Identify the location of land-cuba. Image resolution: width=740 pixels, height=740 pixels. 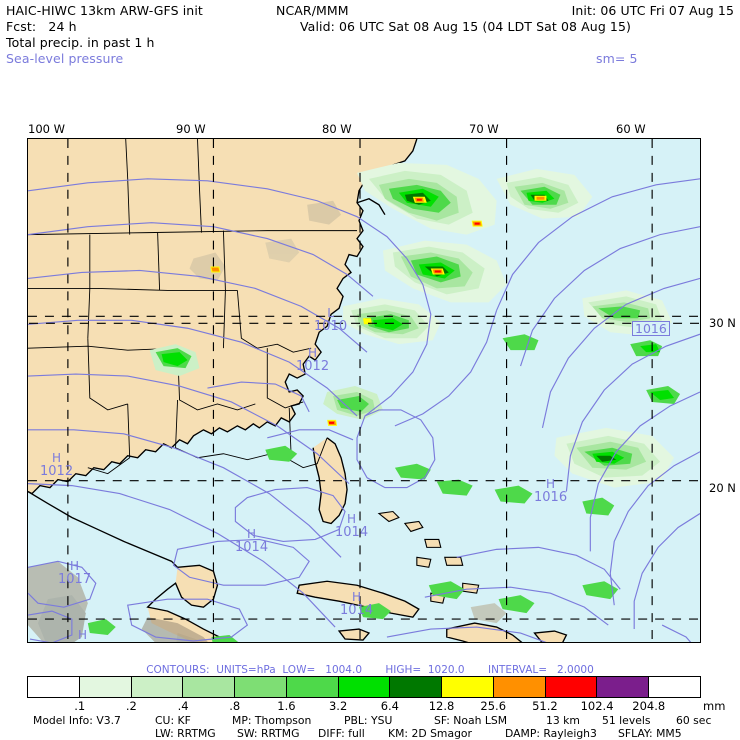
(358, 599).